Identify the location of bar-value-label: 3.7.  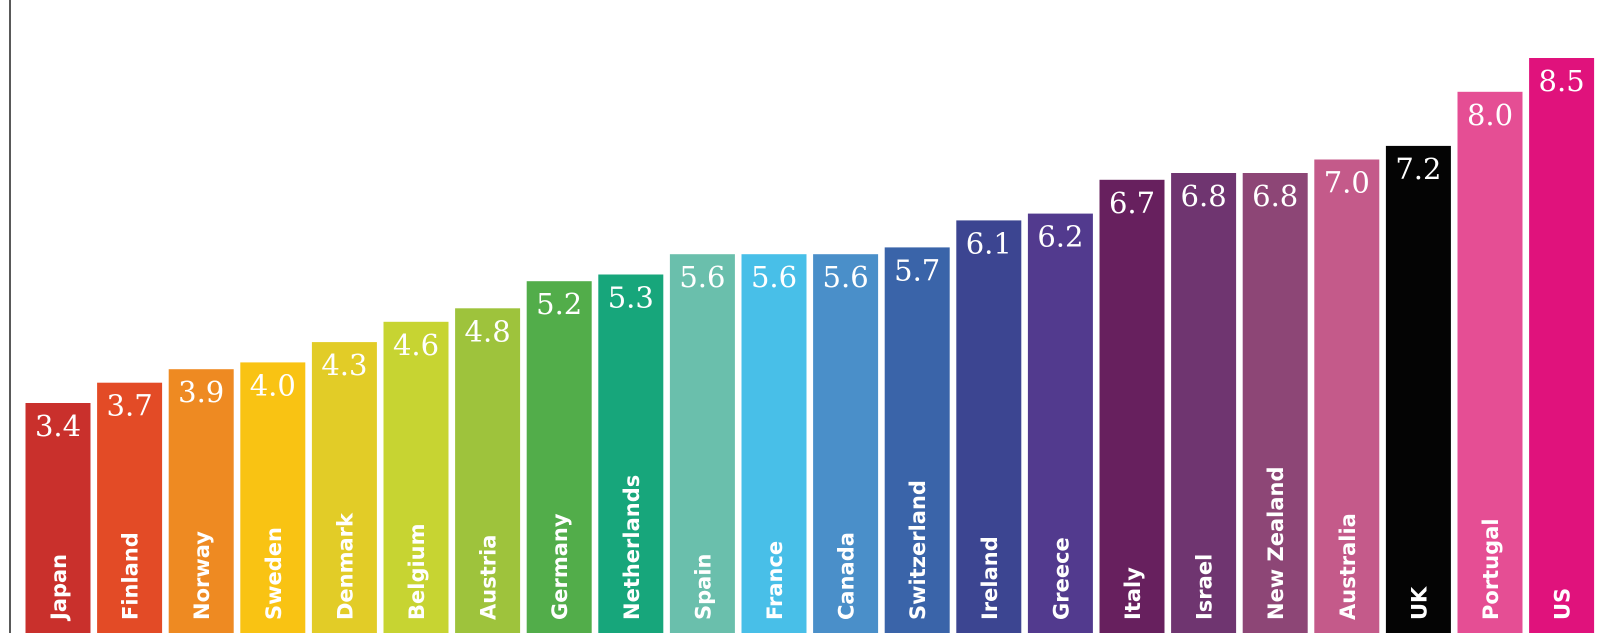
(130, 406).